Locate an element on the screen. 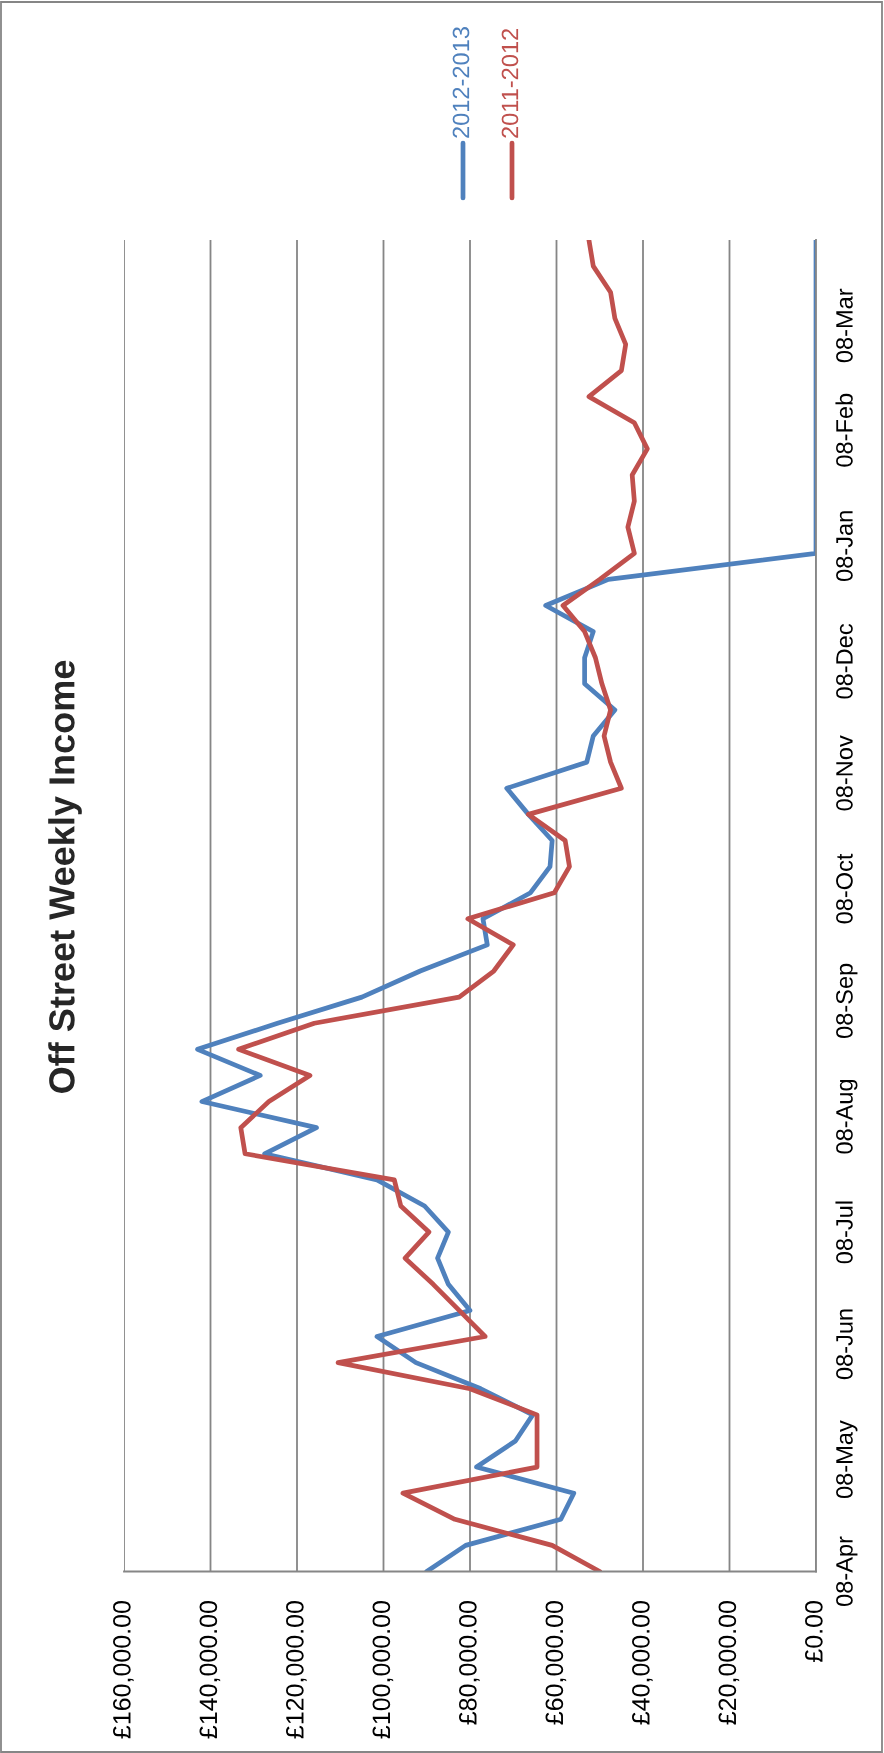  y-tick-label: 08-Jun is located at coordinates (844, 1344).